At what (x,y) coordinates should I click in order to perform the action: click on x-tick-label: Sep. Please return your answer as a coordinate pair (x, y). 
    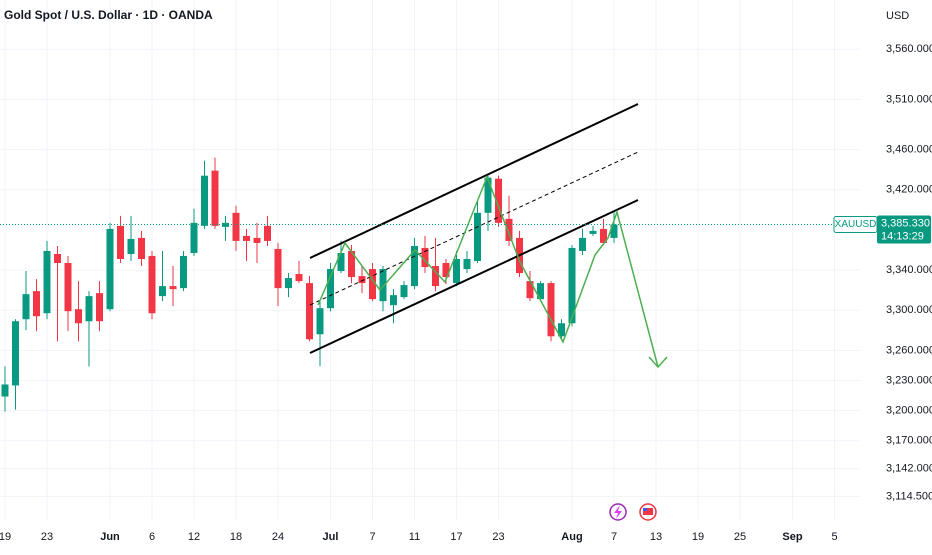
    Looking at the image, I should click on (792, 537).